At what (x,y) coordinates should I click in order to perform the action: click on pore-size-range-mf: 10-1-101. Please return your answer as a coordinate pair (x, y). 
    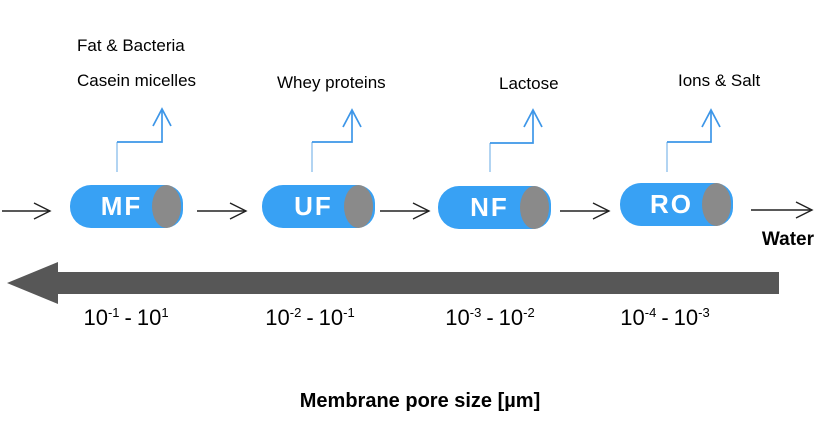
    Looking at the image, I should click on (126, 318).